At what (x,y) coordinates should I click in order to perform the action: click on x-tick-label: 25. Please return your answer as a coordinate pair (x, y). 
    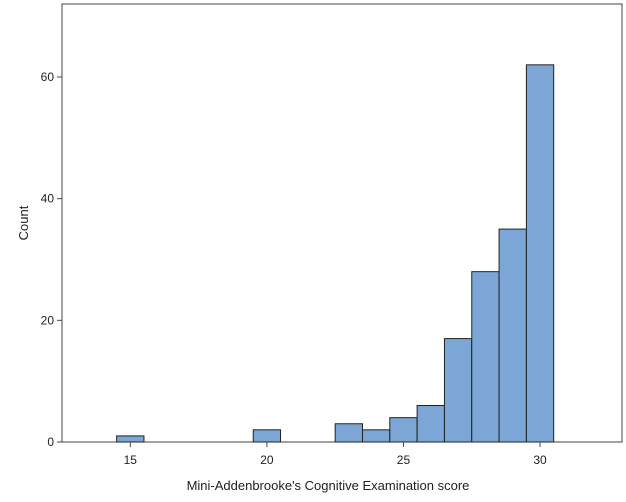
    Looking at the image, I should click on (404, 460).